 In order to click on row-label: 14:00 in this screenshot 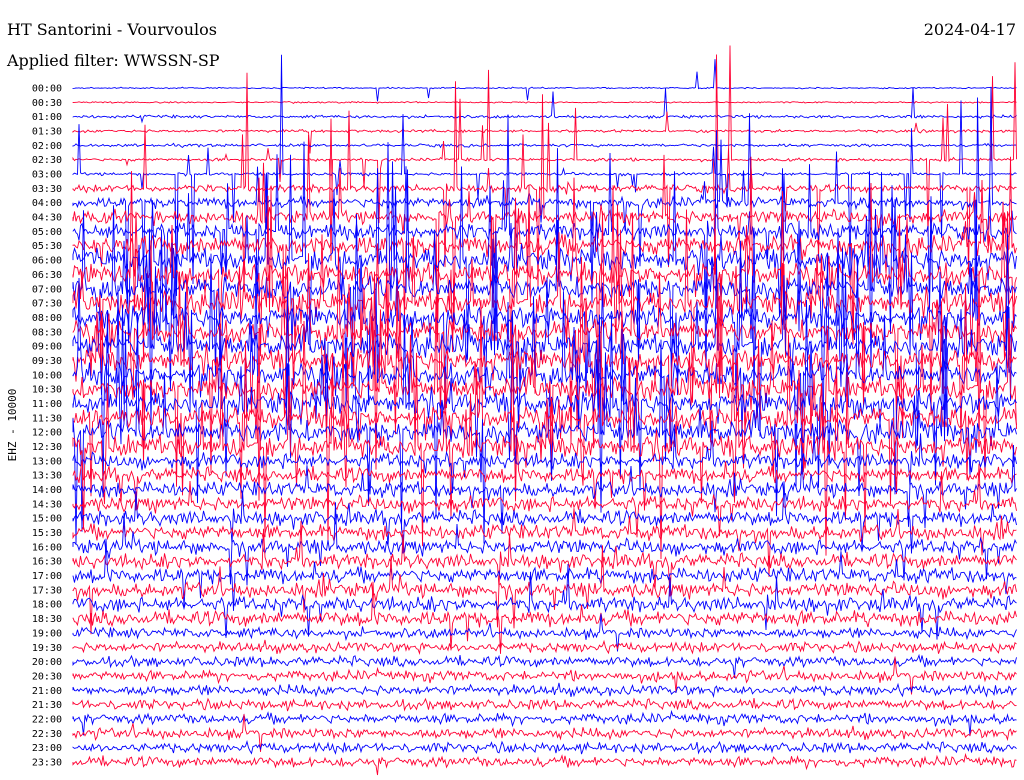, I will do `click(47, 490)`.